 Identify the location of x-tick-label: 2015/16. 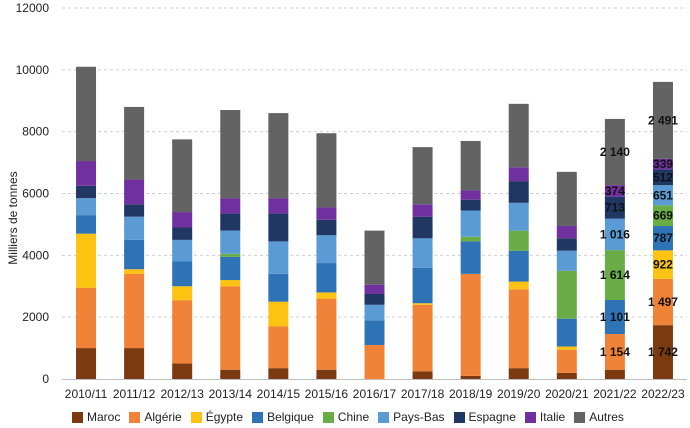
(327, 394).